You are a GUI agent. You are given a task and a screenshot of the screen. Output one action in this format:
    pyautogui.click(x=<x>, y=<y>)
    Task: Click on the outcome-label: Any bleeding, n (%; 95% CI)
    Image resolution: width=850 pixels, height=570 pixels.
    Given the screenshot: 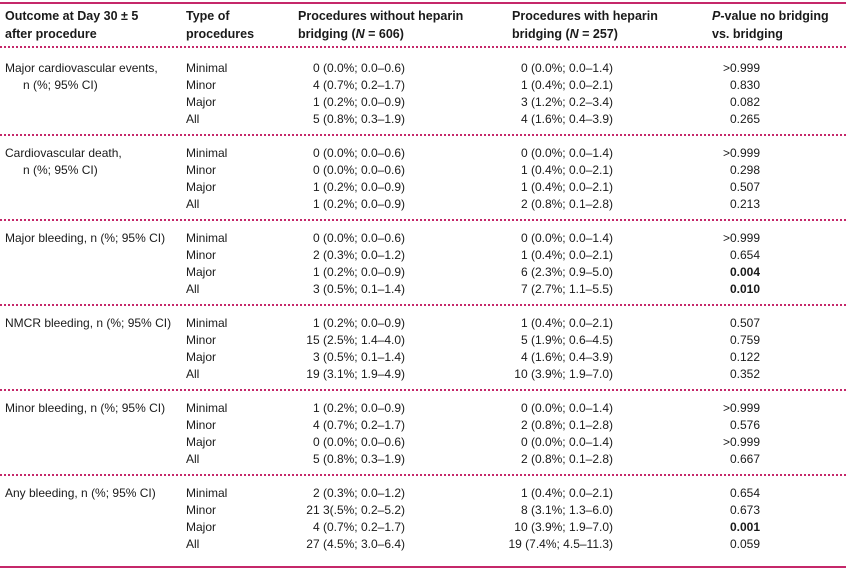 What is the action you would take?
    pyautogui.click(x=80, y=493)
    